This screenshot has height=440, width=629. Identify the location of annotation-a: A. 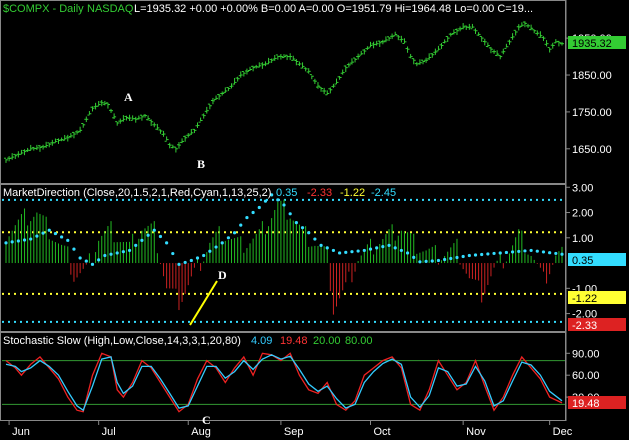
(128, 97).